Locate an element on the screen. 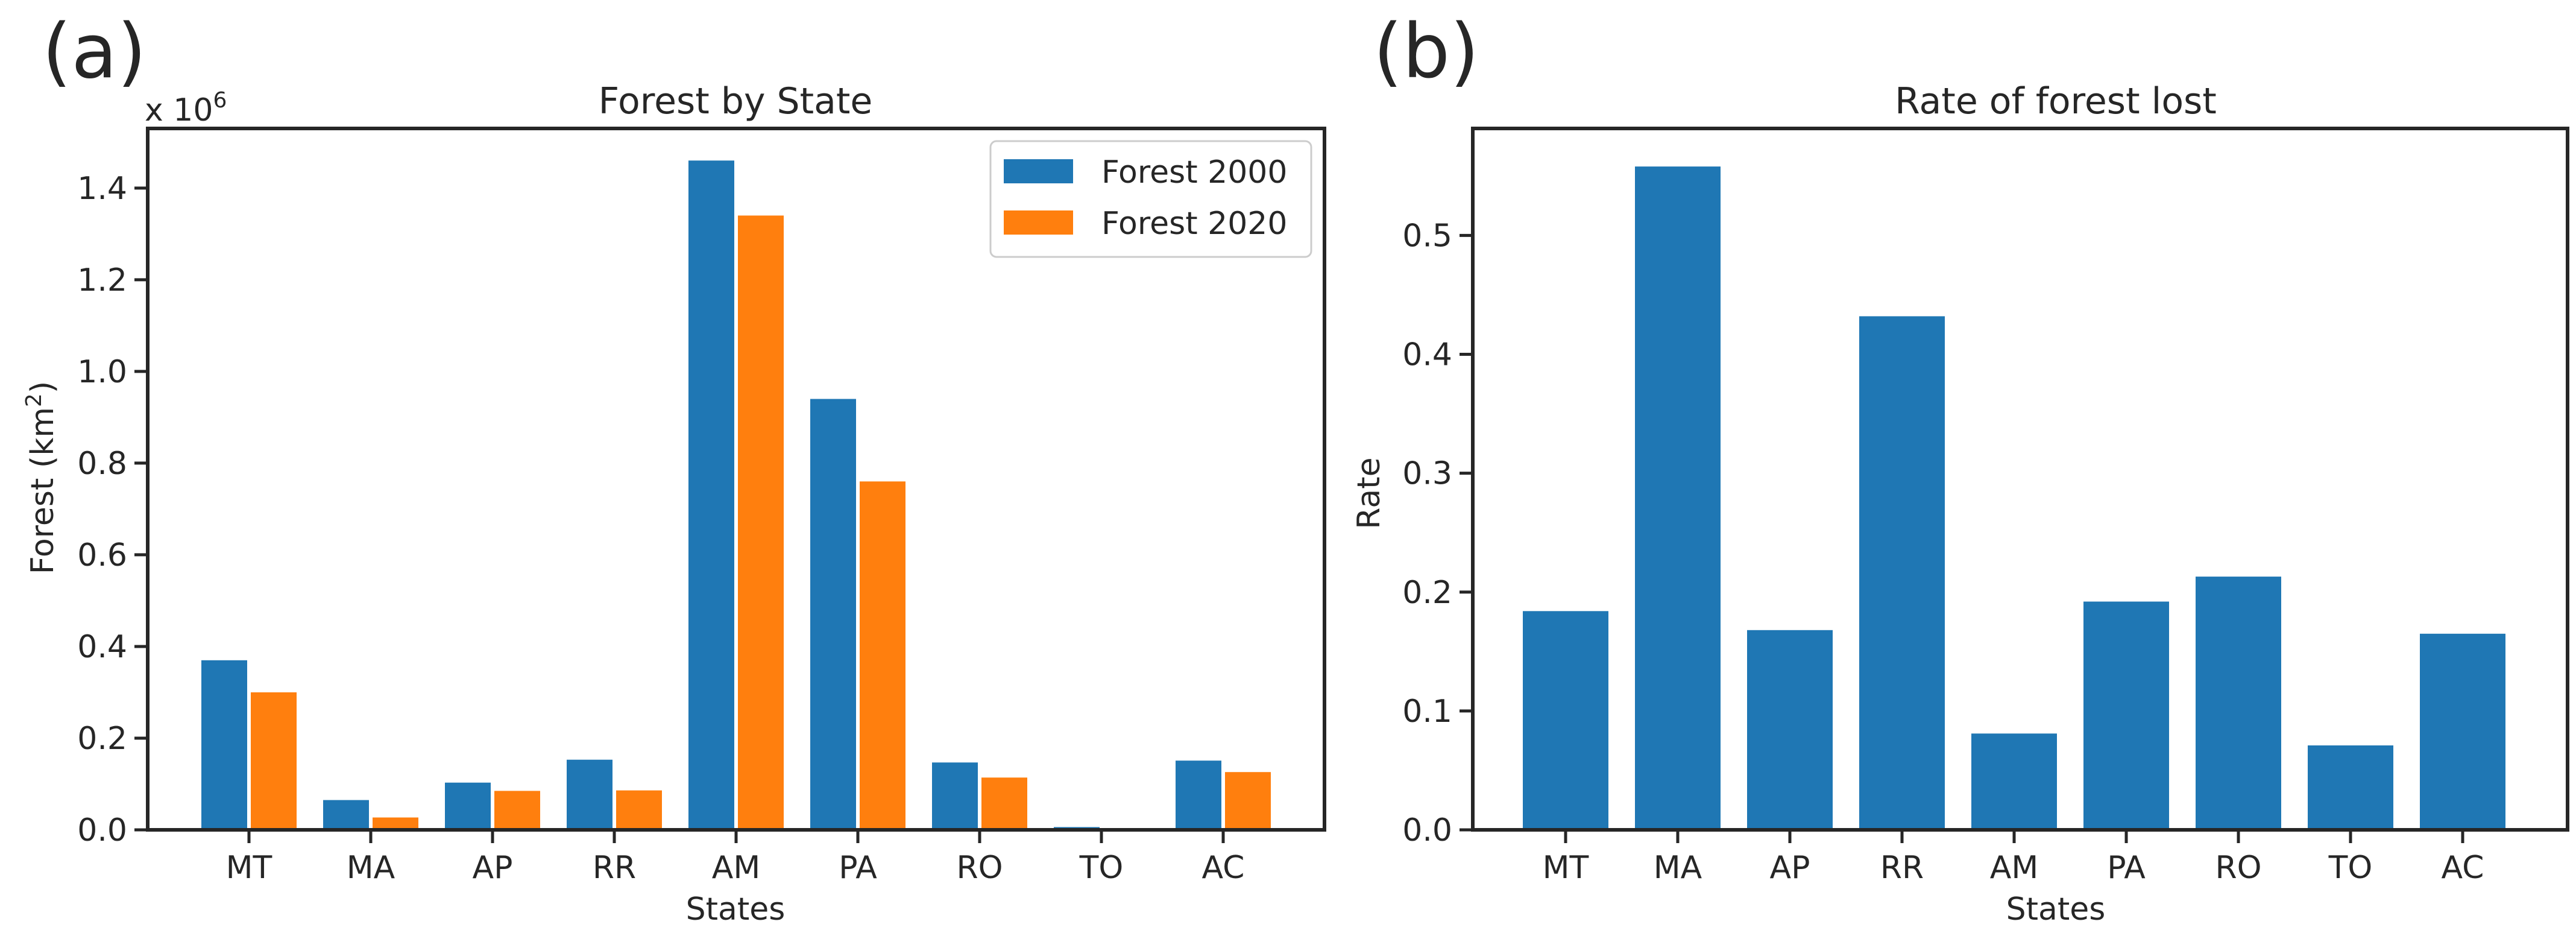 The width and height of the screenshot is (2576, 939). chart-a-ylabel: Forest (km2) is located at coordinates (41, 478).